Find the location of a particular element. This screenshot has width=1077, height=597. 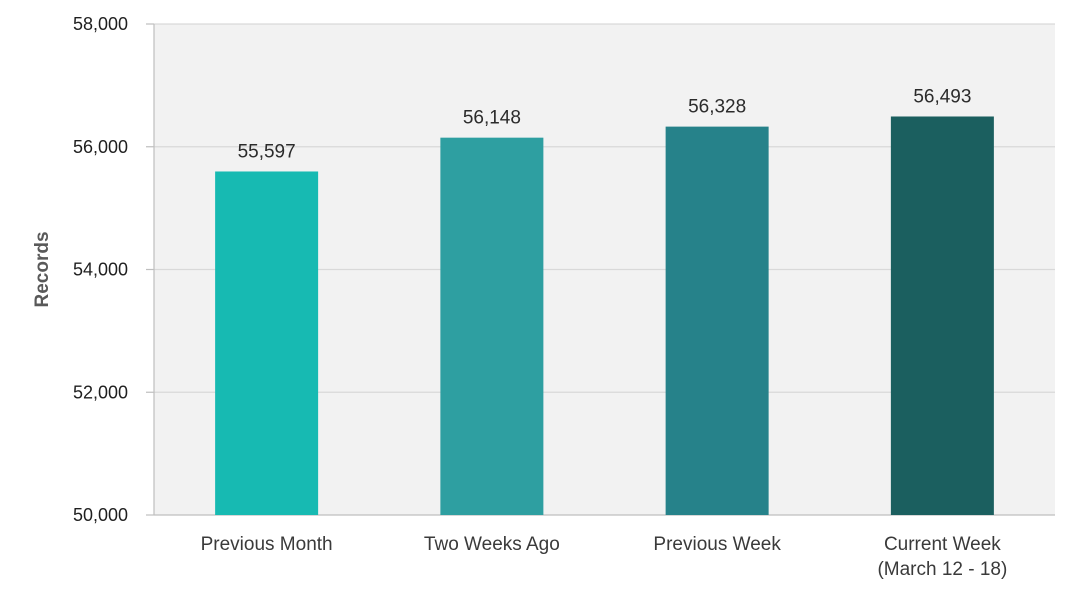

y-tick-labels: 50,000 52,000 54,000 56,000 58,000 is located at coordinates (100, 269).